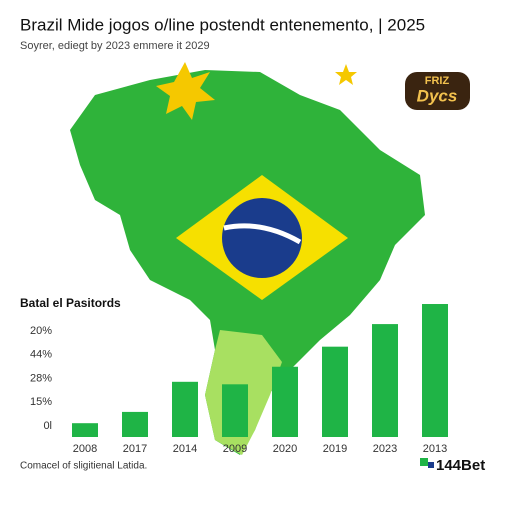 This screenshot has width=512, height=517. I want to click on chart-subtitle: Soyrer, ediegt by 2023 emmere it 2029, so click(115, 46).